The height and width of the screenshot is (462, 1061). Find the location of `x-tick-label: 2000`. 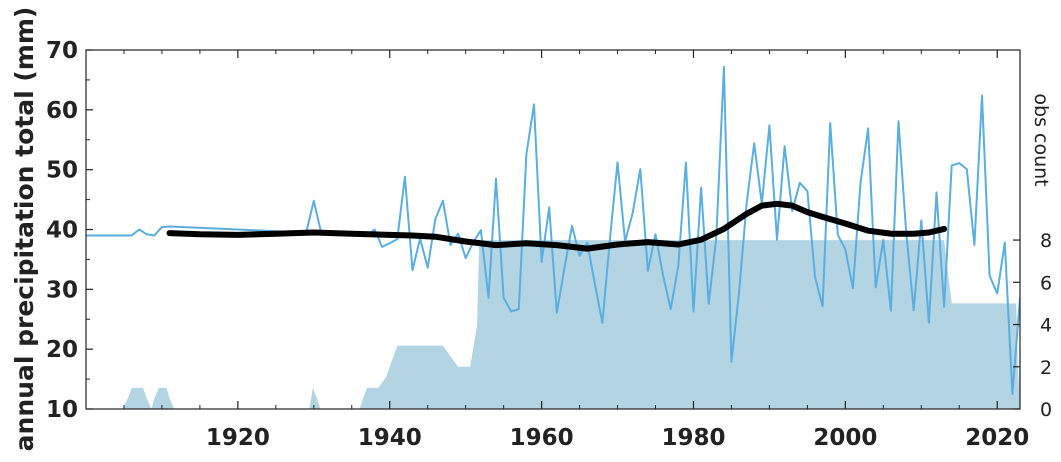

x-tick-label: 2000 is located at coordinates (845, 438).